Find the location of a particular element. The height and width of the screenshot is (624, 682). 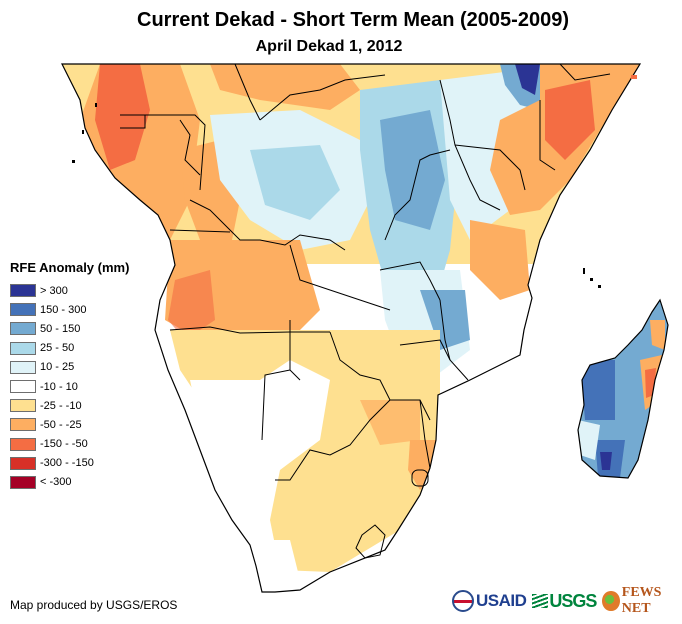

legend-item: 10 - 25 is located at coordinates (69, 367).